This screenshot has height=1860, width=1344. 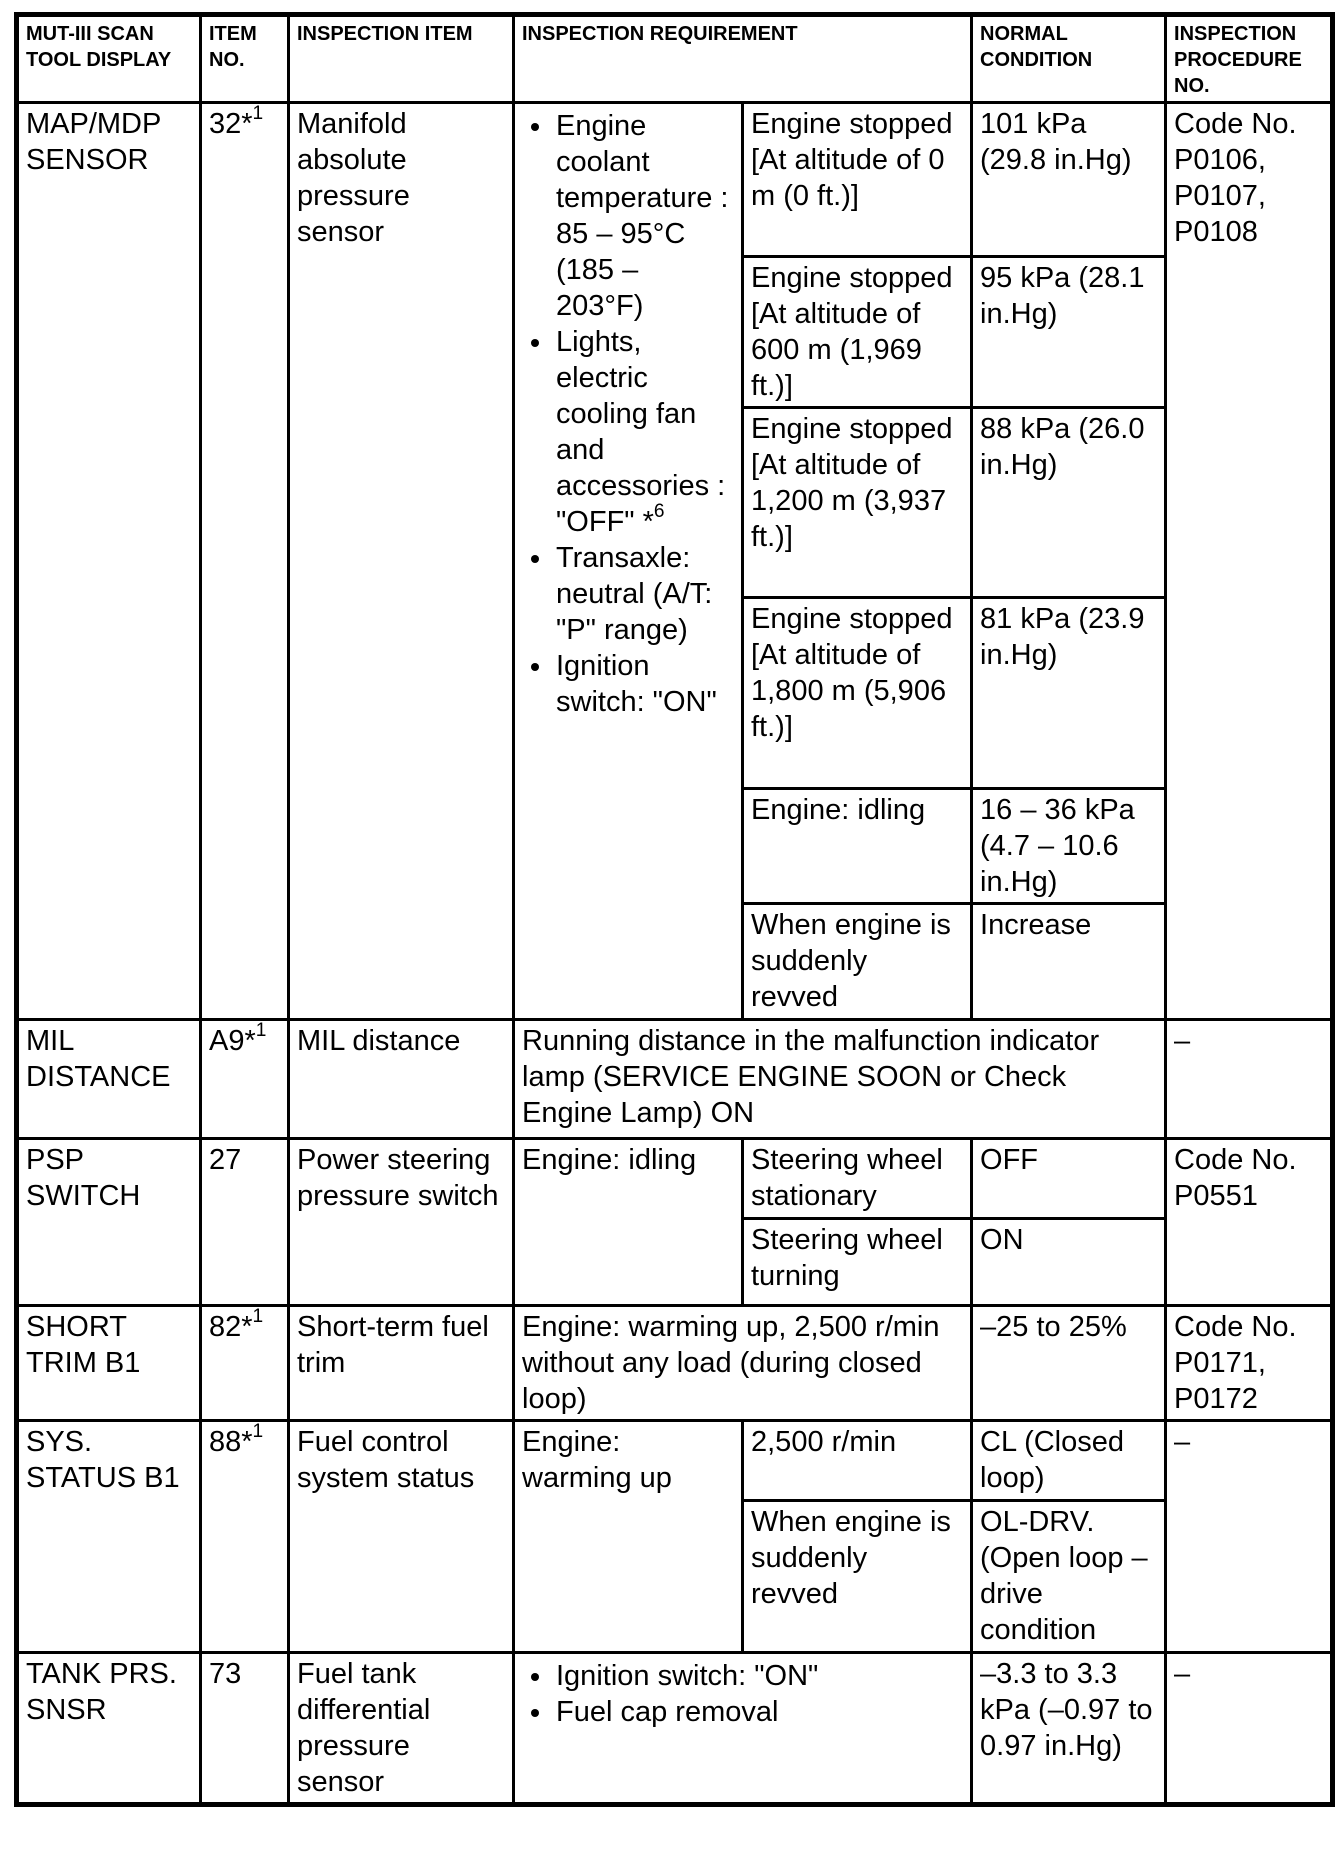 I want to click on cell-sys-normal-0: CL (Closed loop), so click(x=1069, y=1460).